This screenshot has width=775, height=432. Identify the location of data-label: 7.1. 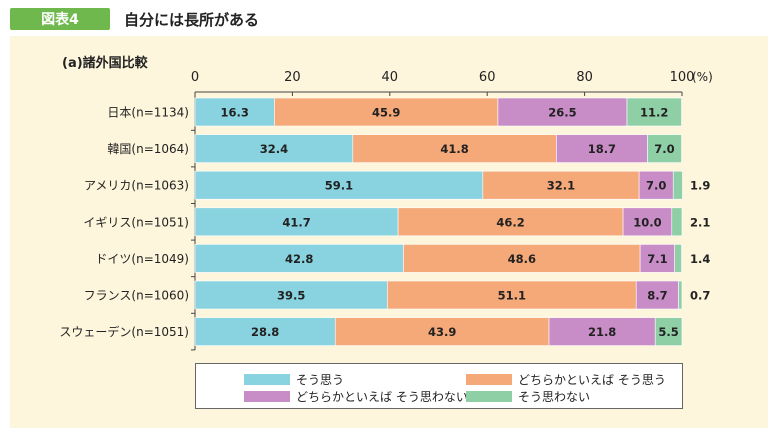
(657, 259).